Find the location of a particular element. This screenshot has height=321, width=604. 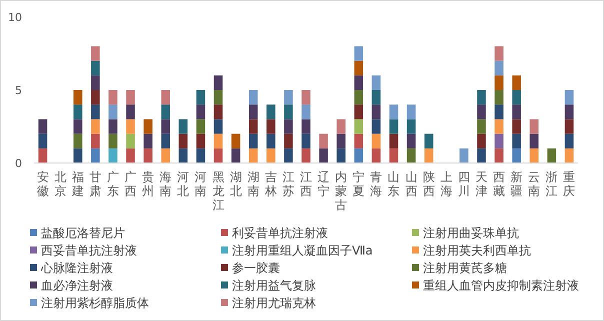

legend-label: 心脉隆注射液 is located at coordinates (76, 268).